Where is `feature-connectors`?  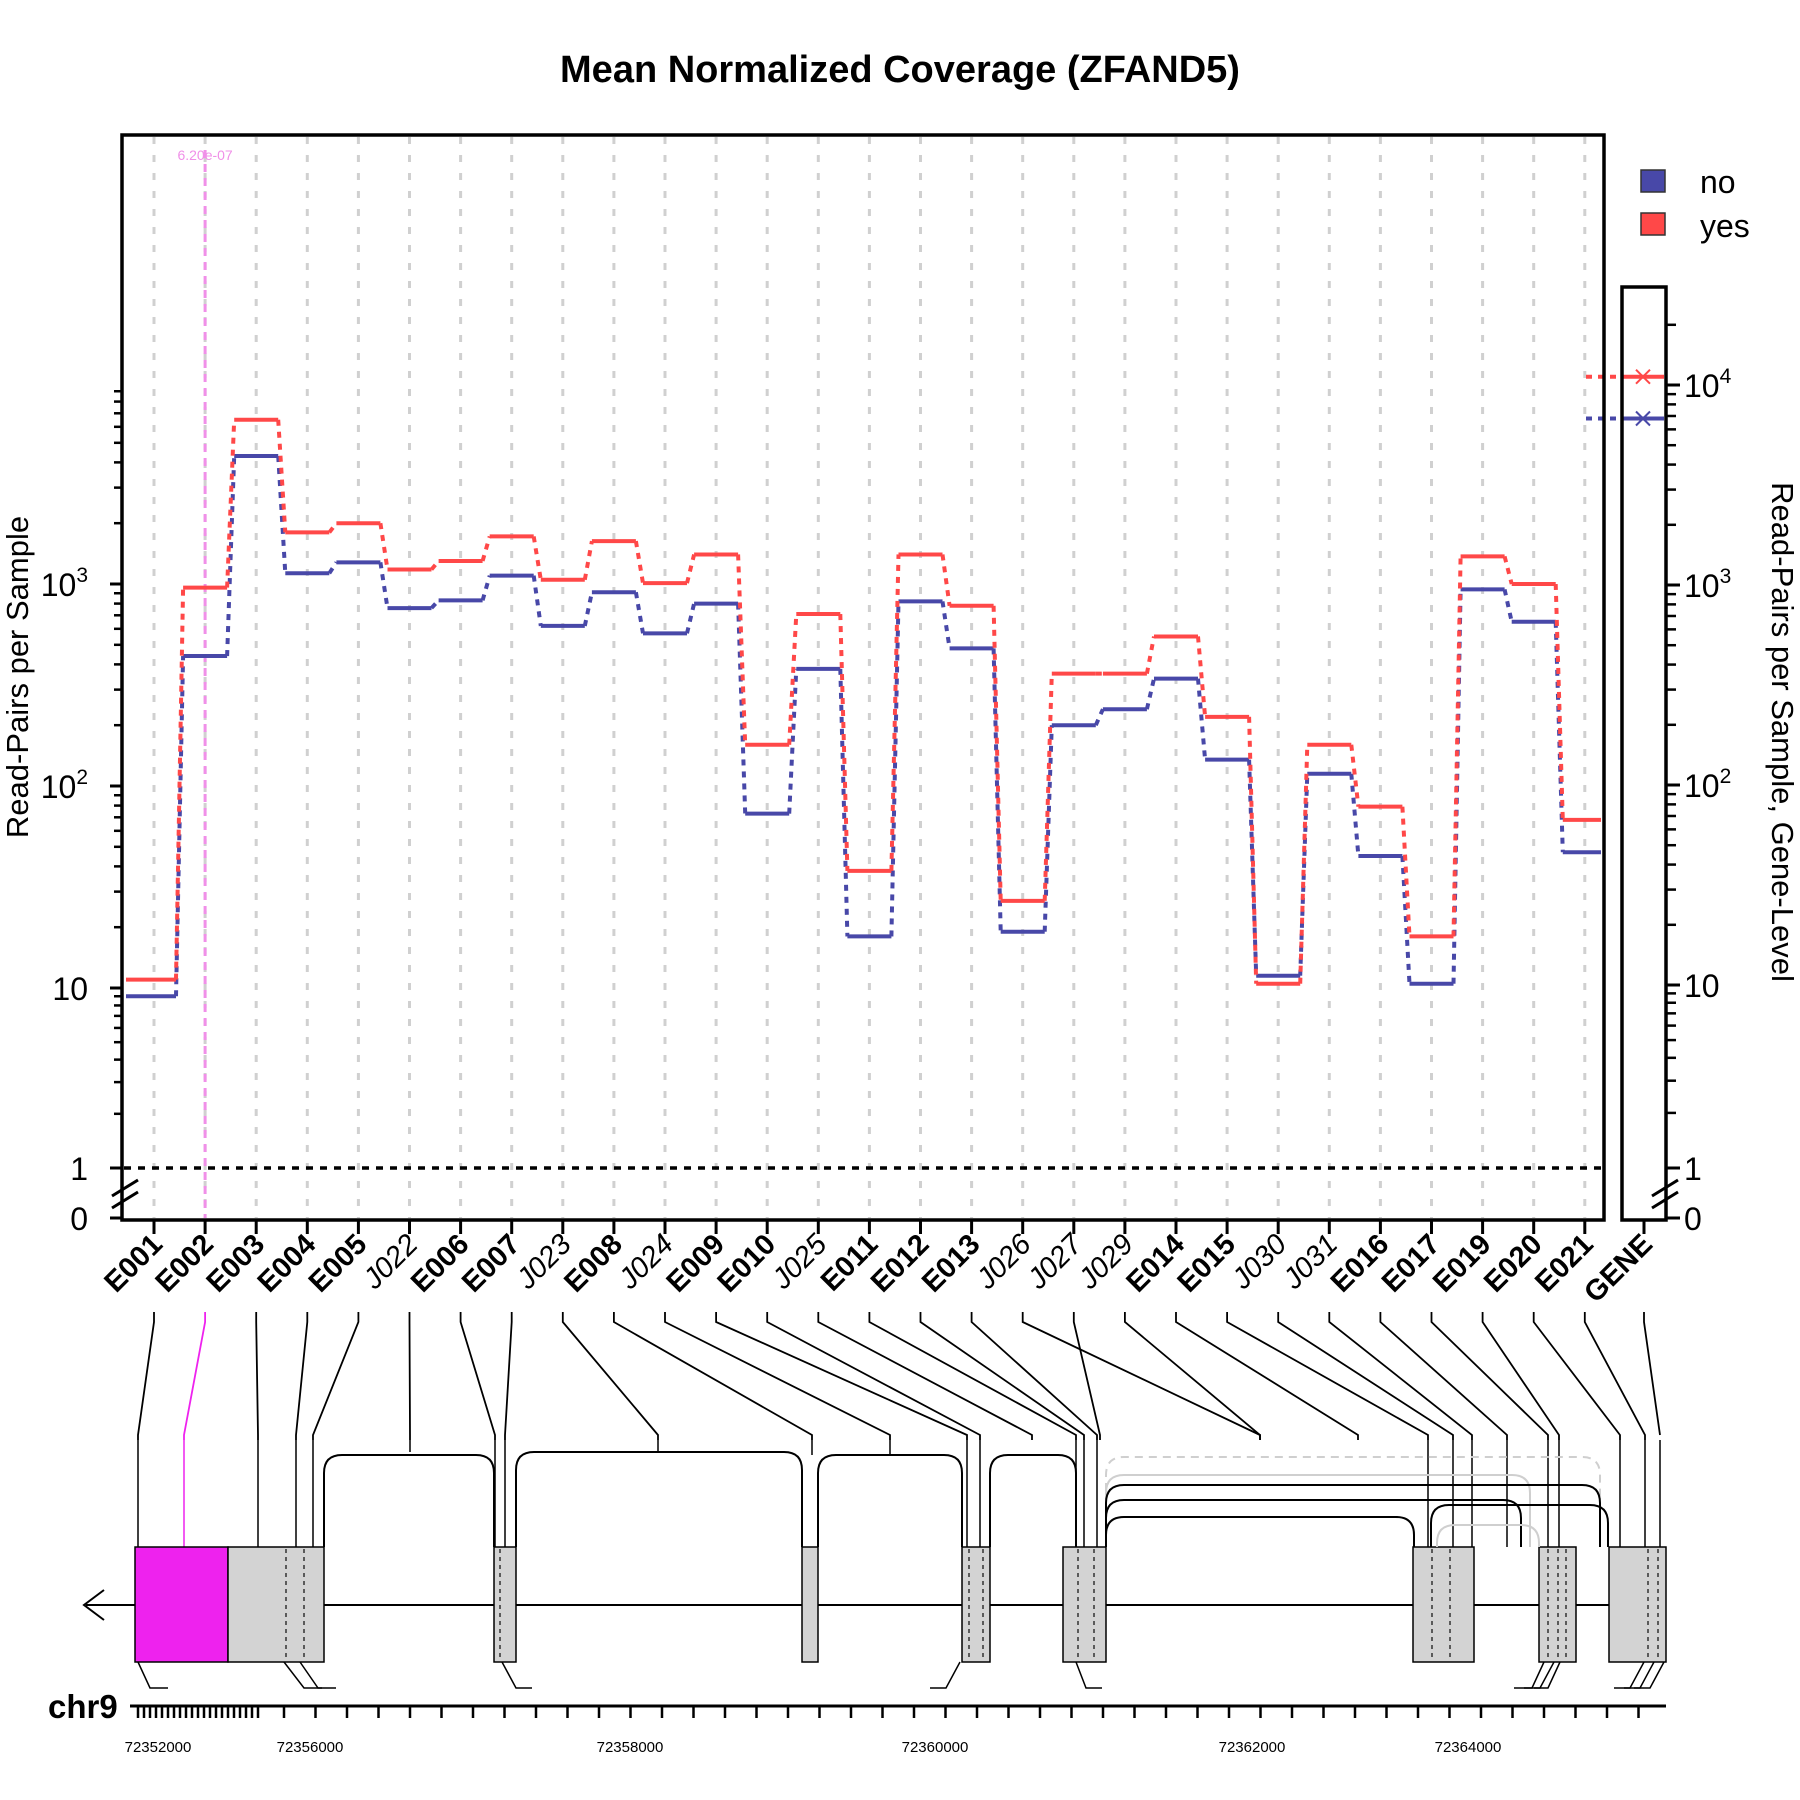 feature-connectors is located at coordinates (899, 1429).